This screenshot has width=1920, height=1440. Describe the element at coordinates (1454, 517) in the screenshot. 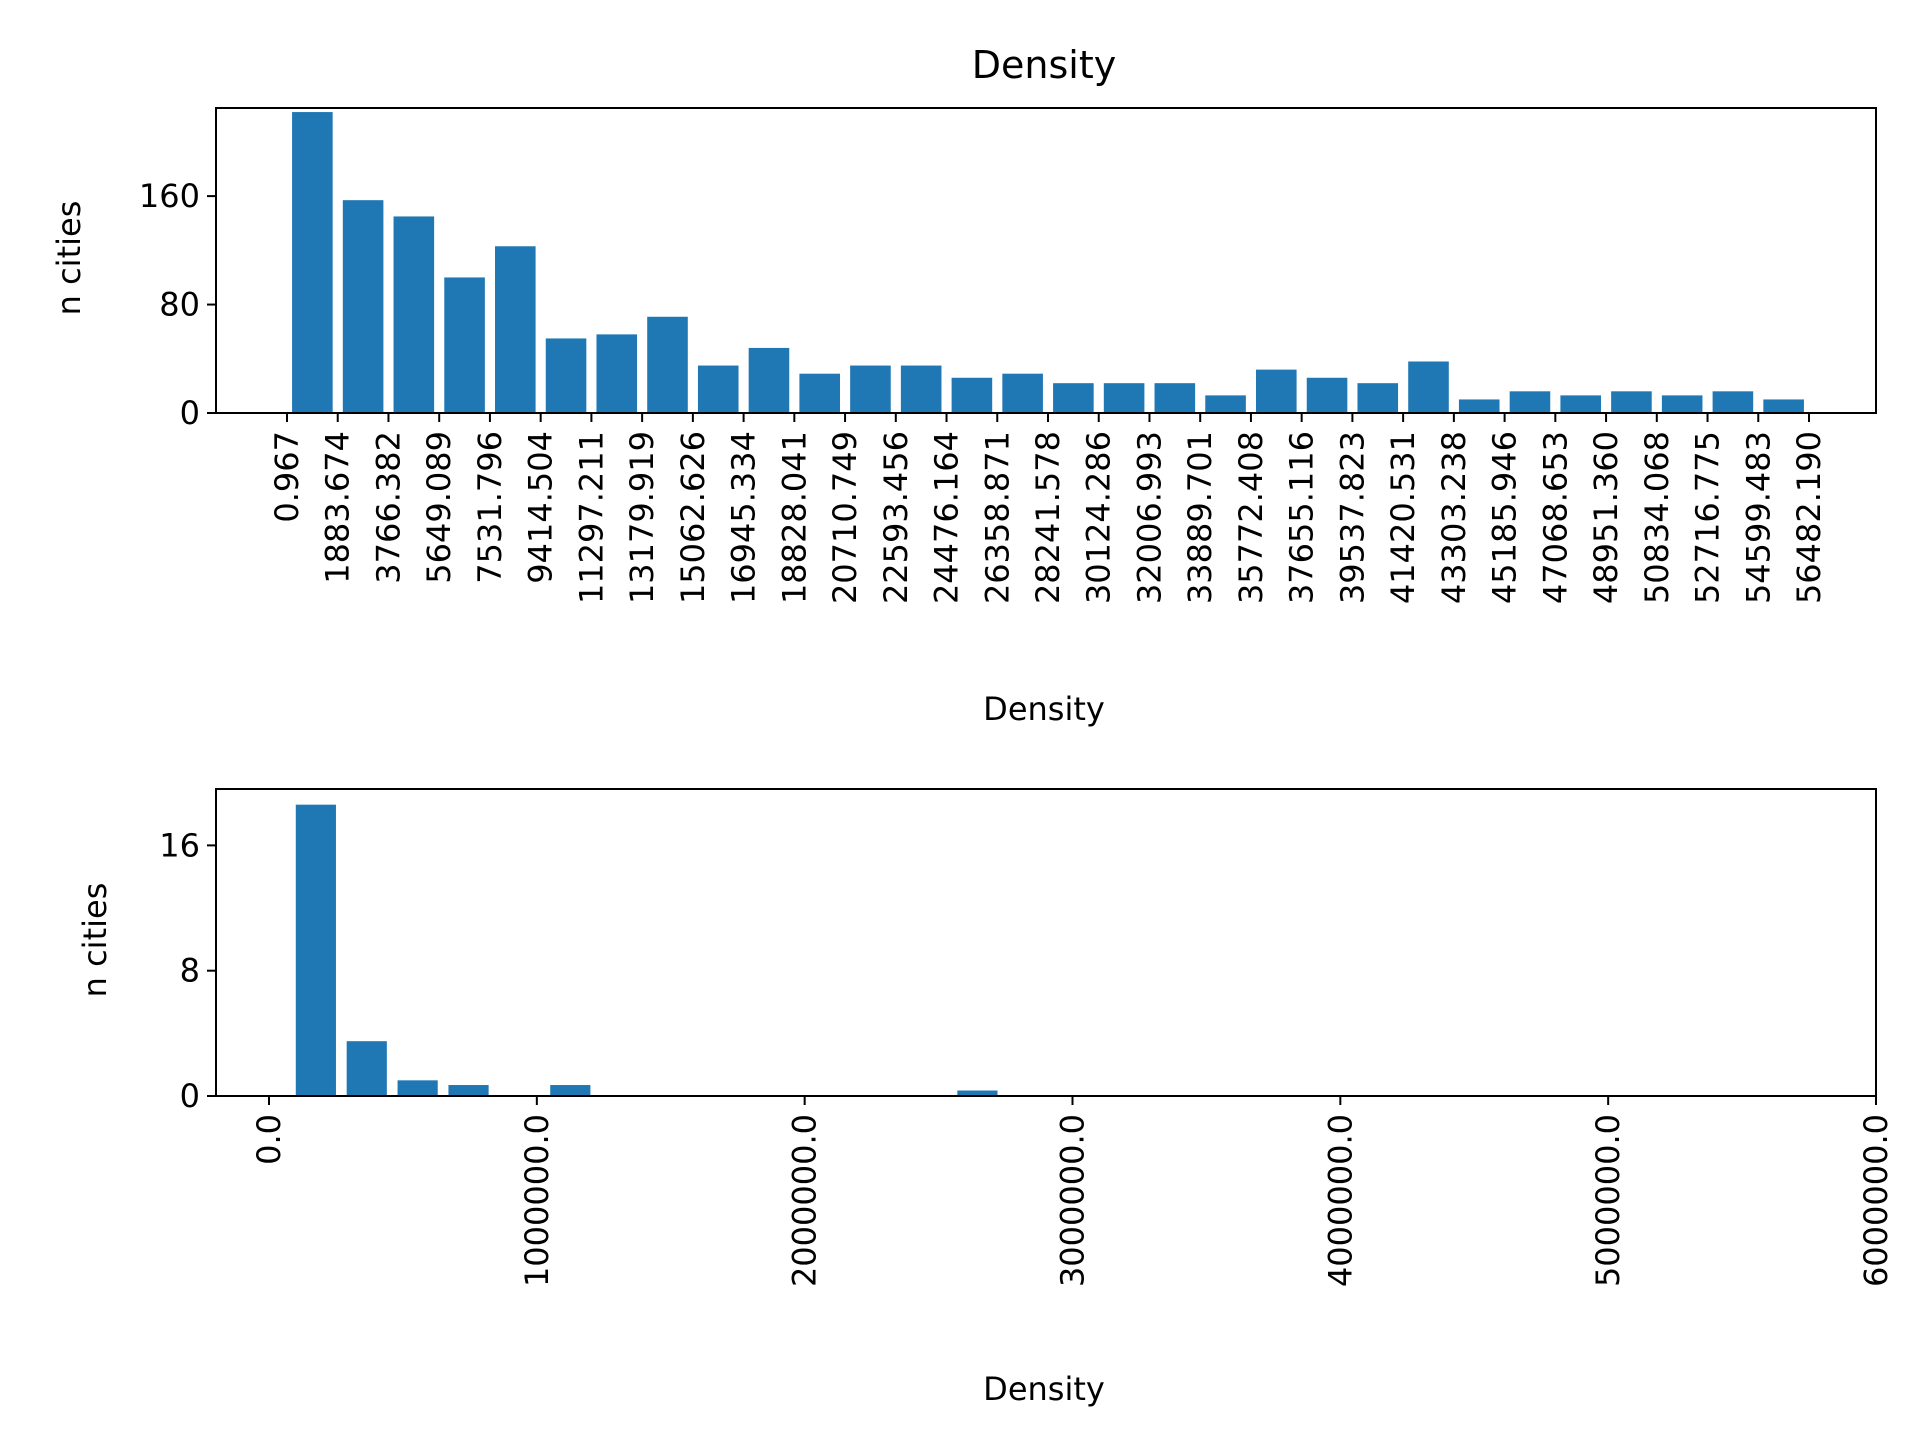

I see `x-tick-label-23: 43303.238` at that location.